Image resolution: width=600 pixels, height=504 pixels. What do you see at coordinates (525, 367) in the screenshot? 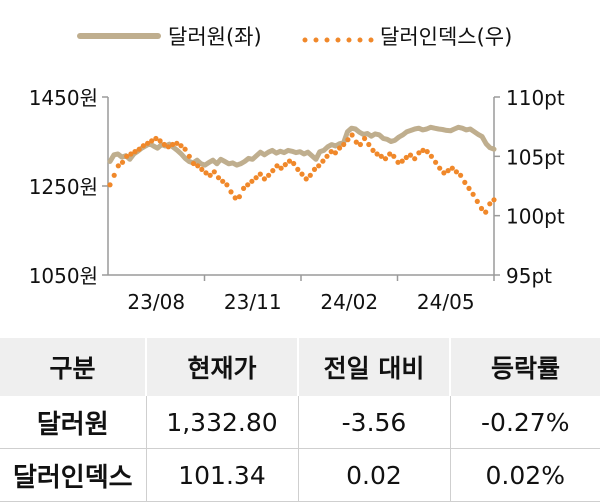
I see `header-change-rate: 등락률` at bounding box center [525, 367].